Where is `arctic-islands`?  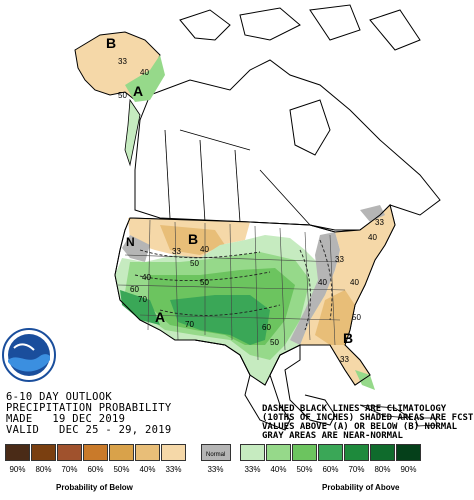
arctic-islands is located at coordinates (300, 27).